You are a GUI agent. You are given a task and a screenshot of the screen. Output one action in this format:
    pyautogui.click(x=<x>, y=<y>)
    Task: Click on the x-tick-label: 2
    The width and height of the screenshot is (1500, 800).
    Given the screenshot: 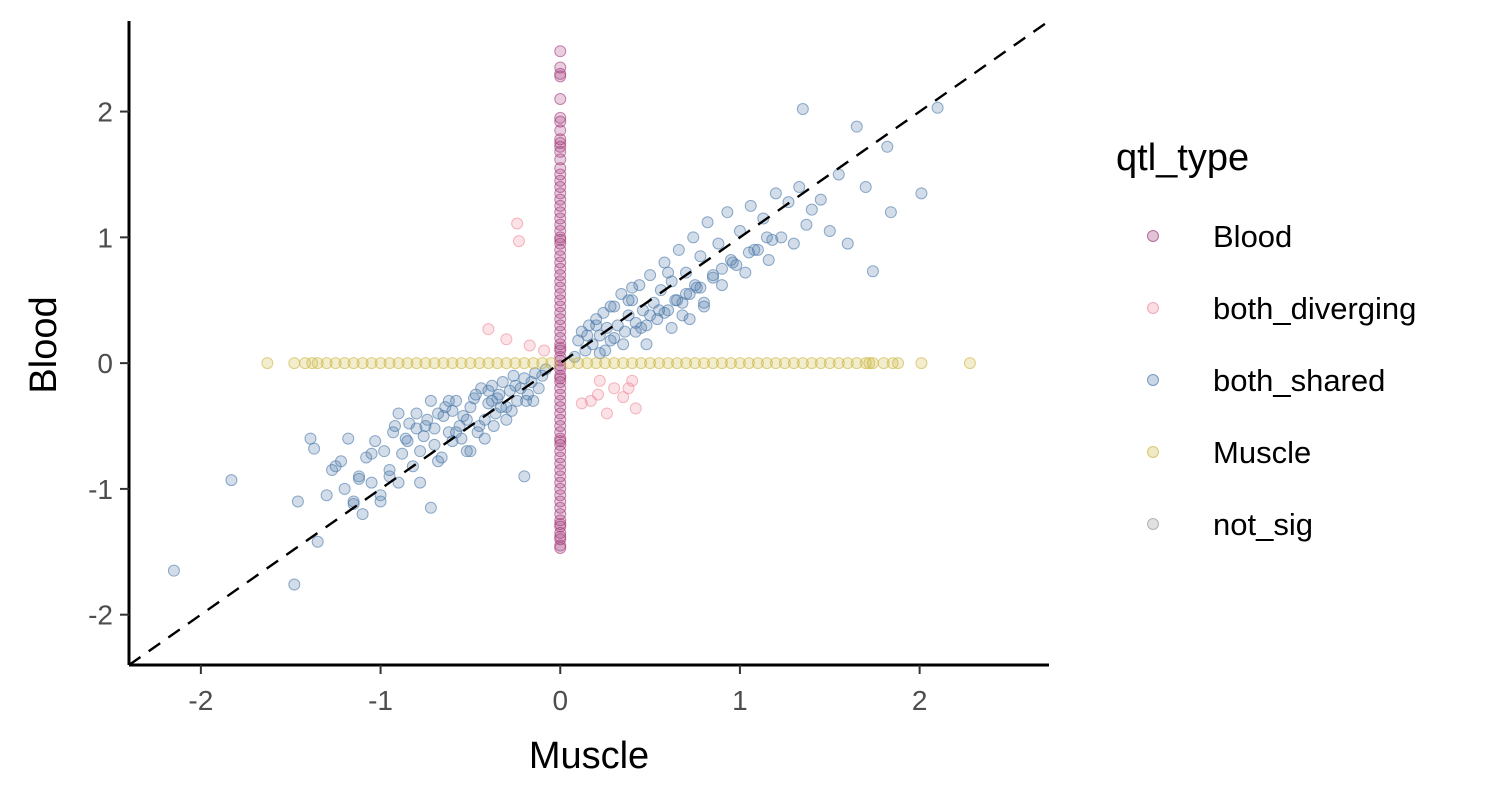 What is the action you would take?
    pyautogui.click(x=920, y=700)
    